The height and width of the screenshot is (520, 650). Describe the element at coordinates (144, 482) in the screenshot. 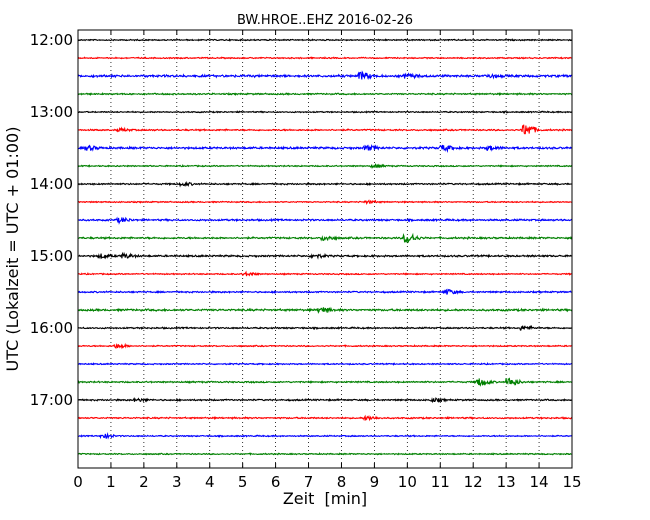

I see `x-tick-label: 2` at that location.